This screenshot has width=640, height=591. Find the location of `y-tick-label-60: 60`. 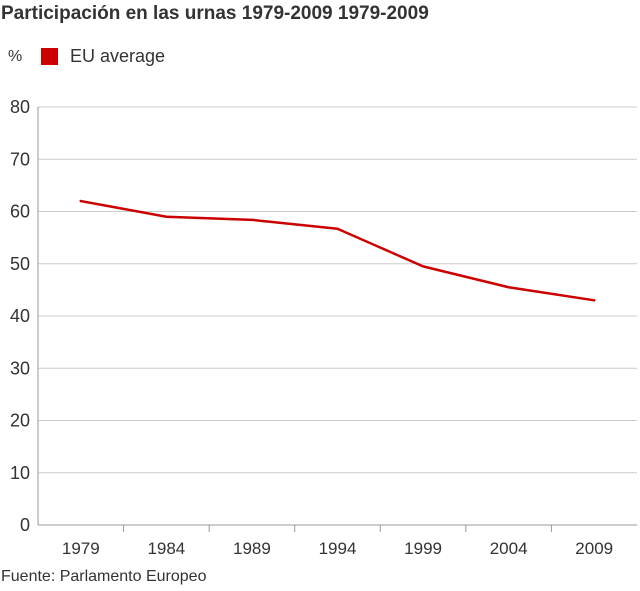

y-tick-label-60: 60 is located at coordinates (20, 212).